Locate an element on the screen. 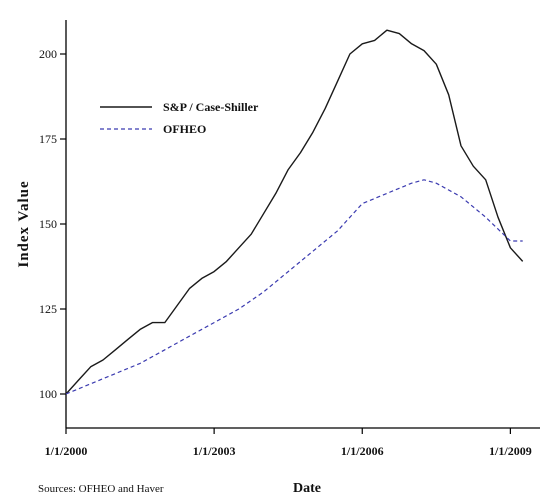 The image size is (555, 500). y-tick-label: 200 is located at coordinates (48, 54).